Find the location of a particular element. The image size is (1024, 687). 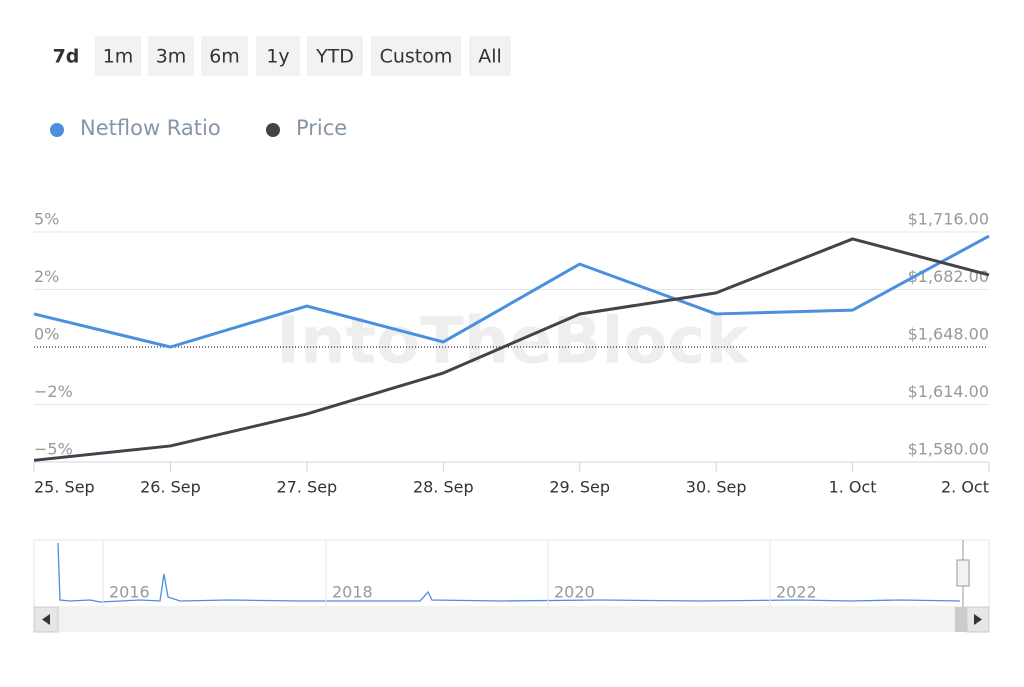

y2-tick-label: $1,682.00 is located at coordinates (948, 276).